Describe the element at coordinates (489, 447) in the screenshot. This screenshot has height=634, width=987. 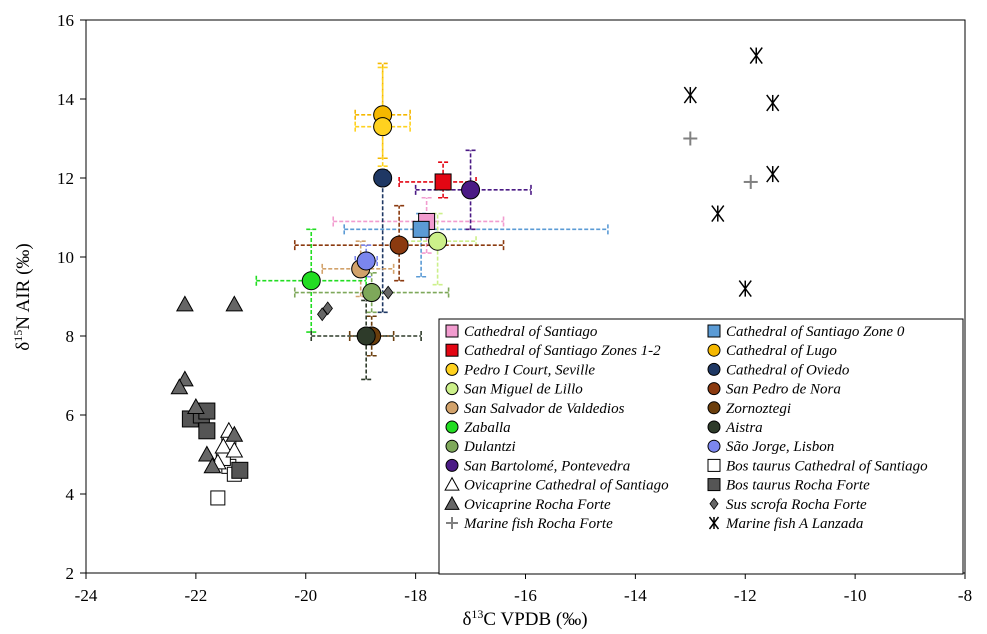
I see `legend-label-dulantzi: Dulantzi` at that location.